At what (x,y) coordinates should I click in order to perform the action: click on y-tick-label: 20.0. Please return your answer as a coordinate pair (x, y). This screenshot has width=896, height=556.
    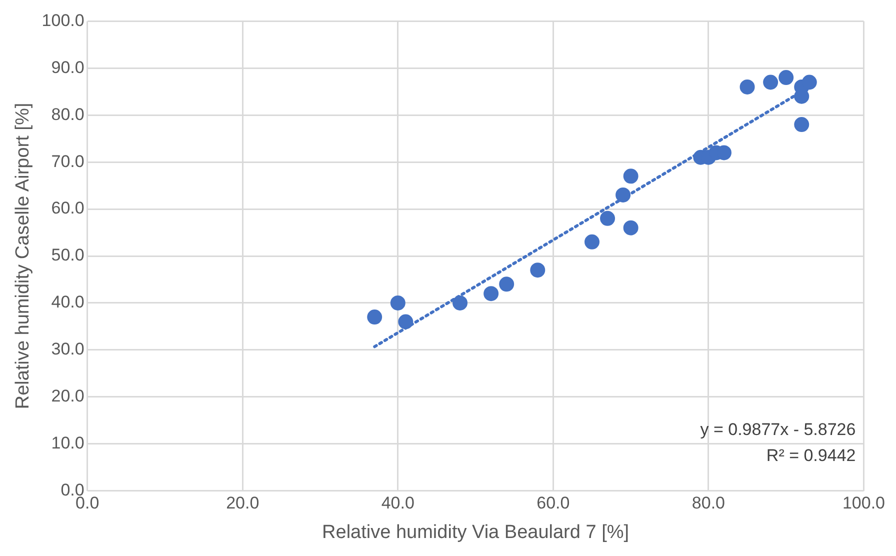
    Looking at the image, I should click on (67, 396).